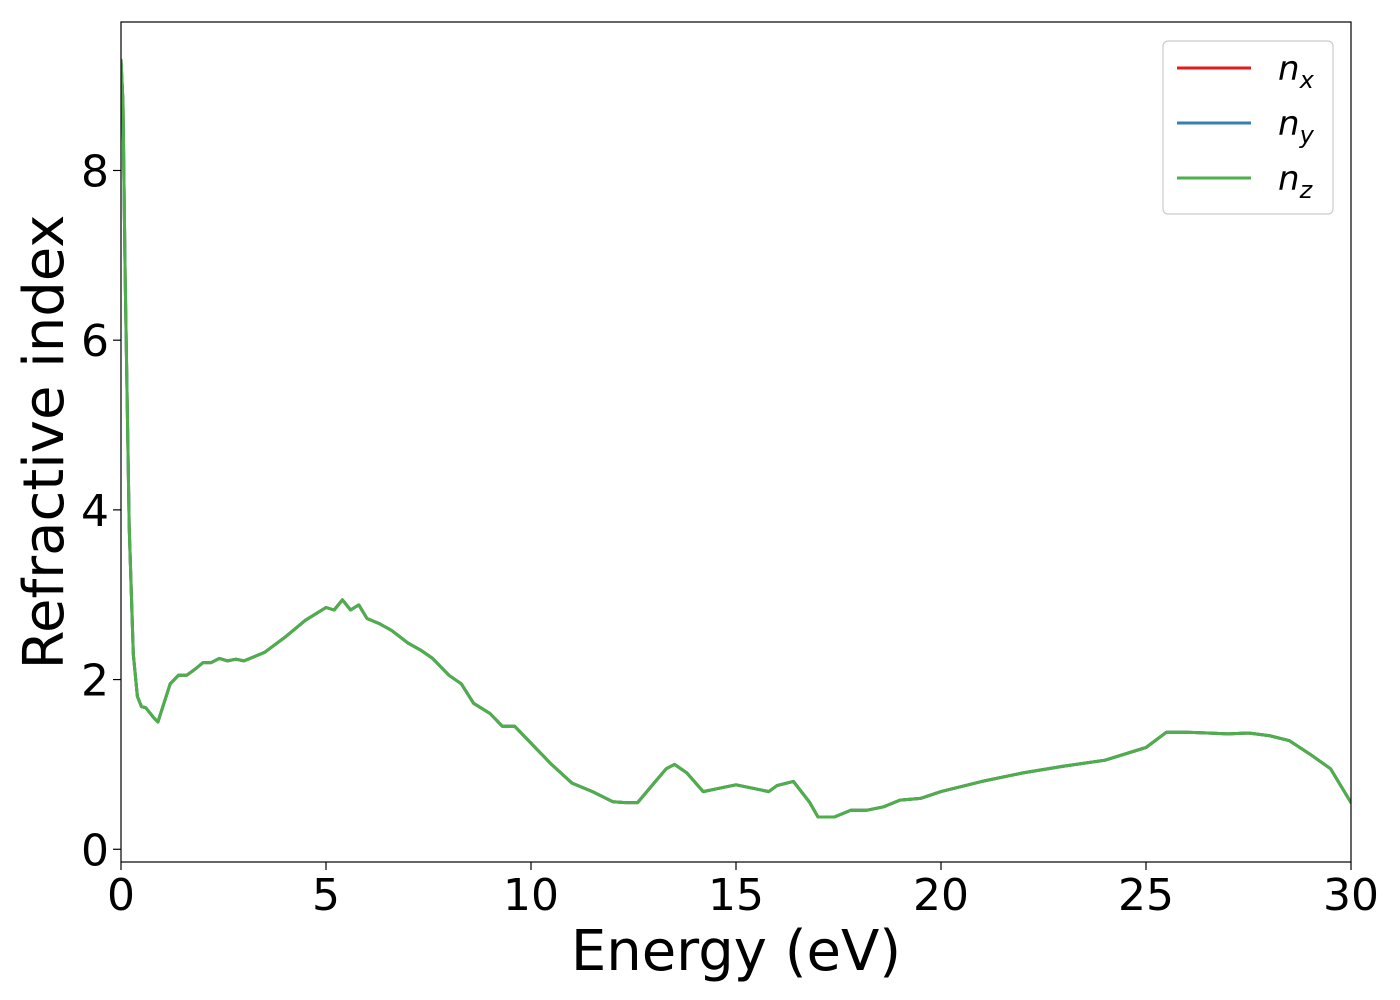 This screenshot has width=1400, height=1000. I want to click on legend-box, so click(1248, 127).